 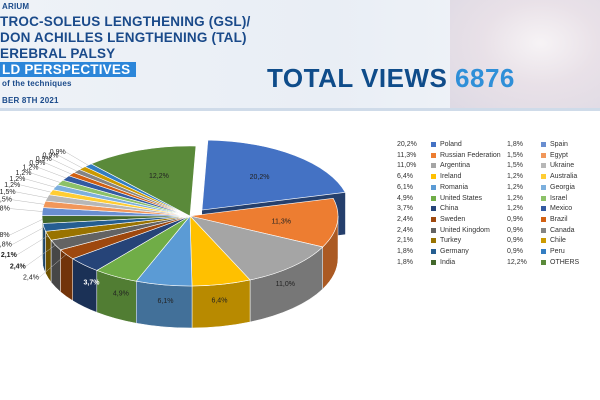 I want to click on total-views-label: TOTAL VIEWS, so click(x=357, y=78).